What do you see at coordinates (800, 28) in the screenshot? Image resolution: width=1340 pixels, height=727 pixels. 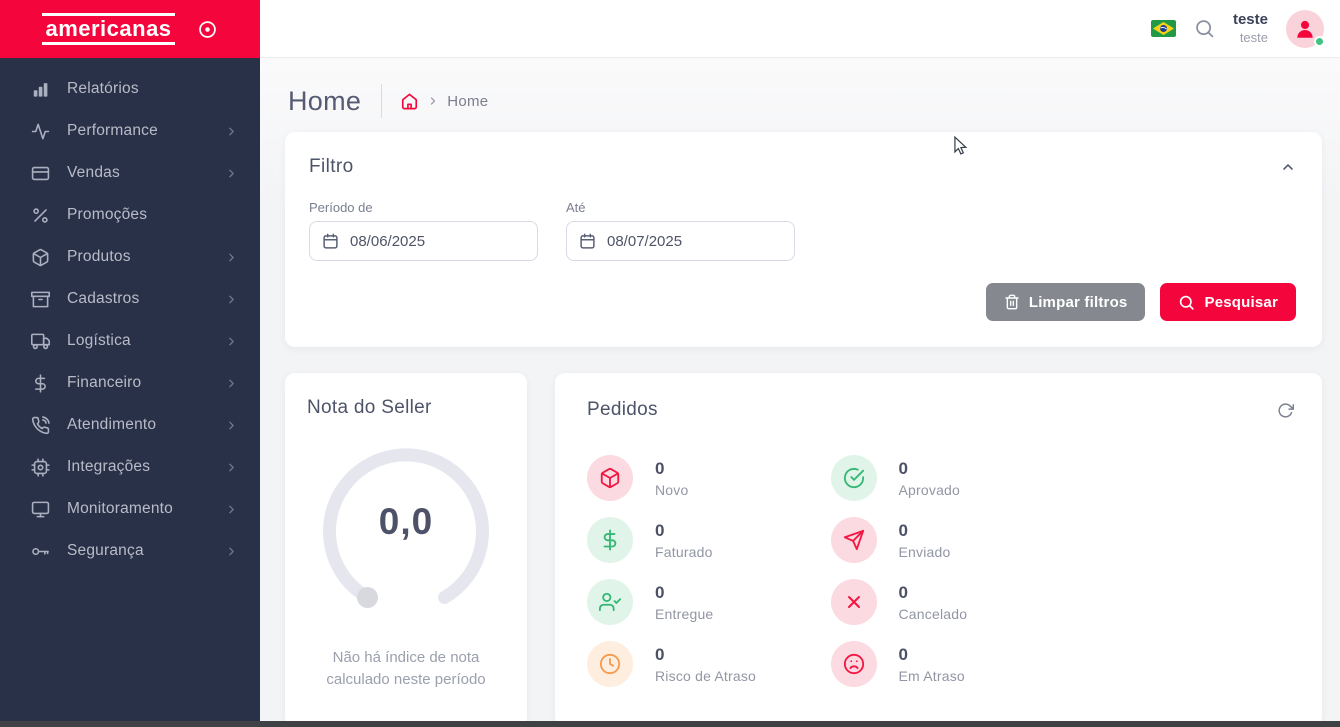 I see `topbar-right: teste teste` at bounding box center [800, 28].